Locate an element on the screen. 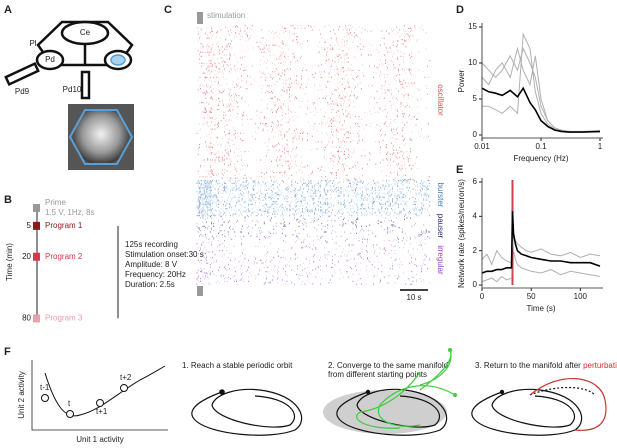  y-tick-label: 6 is located at coordinates (475, 181).